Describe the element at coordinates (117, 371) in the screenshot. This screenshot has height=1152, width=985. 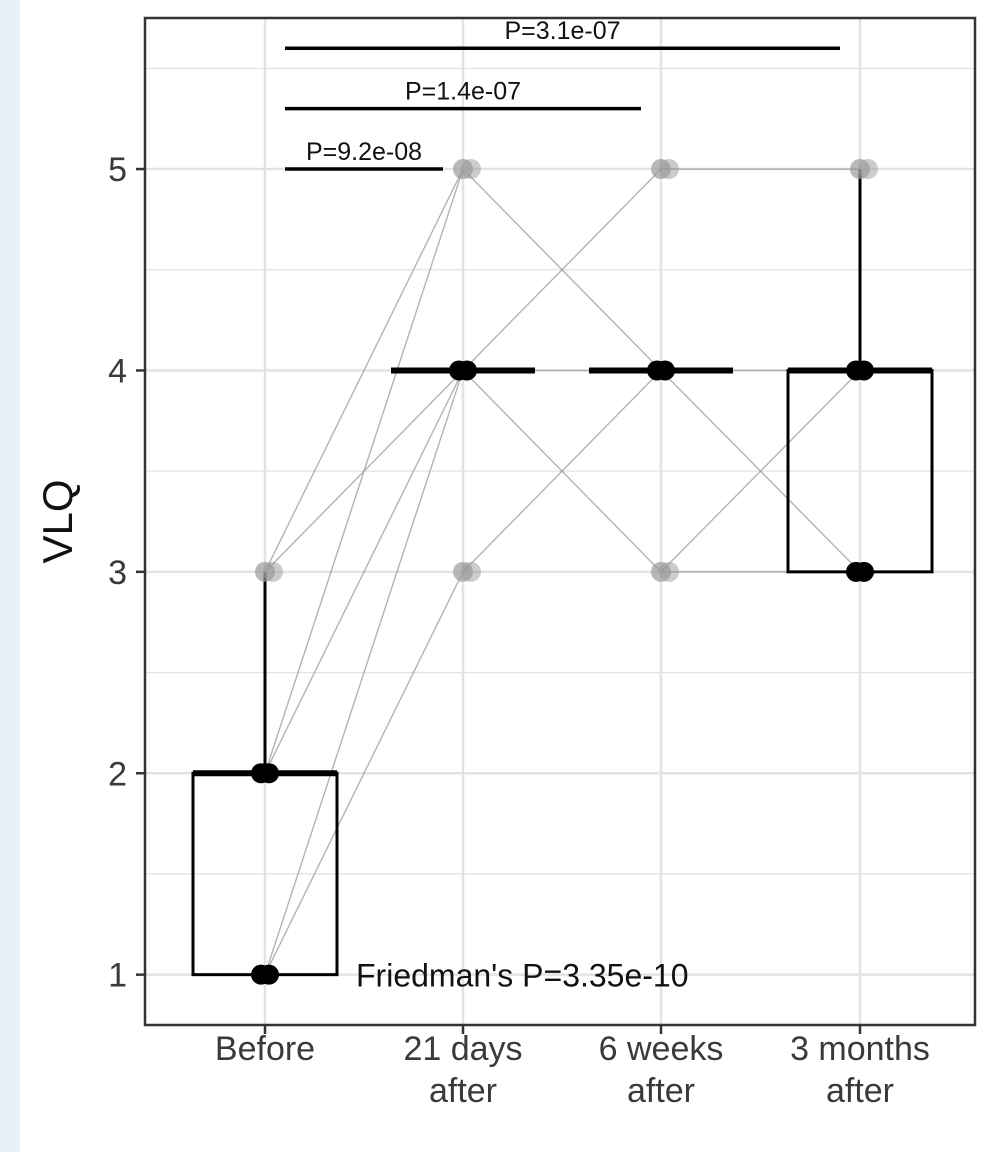
I see `y-tick-label: 4` at that location.